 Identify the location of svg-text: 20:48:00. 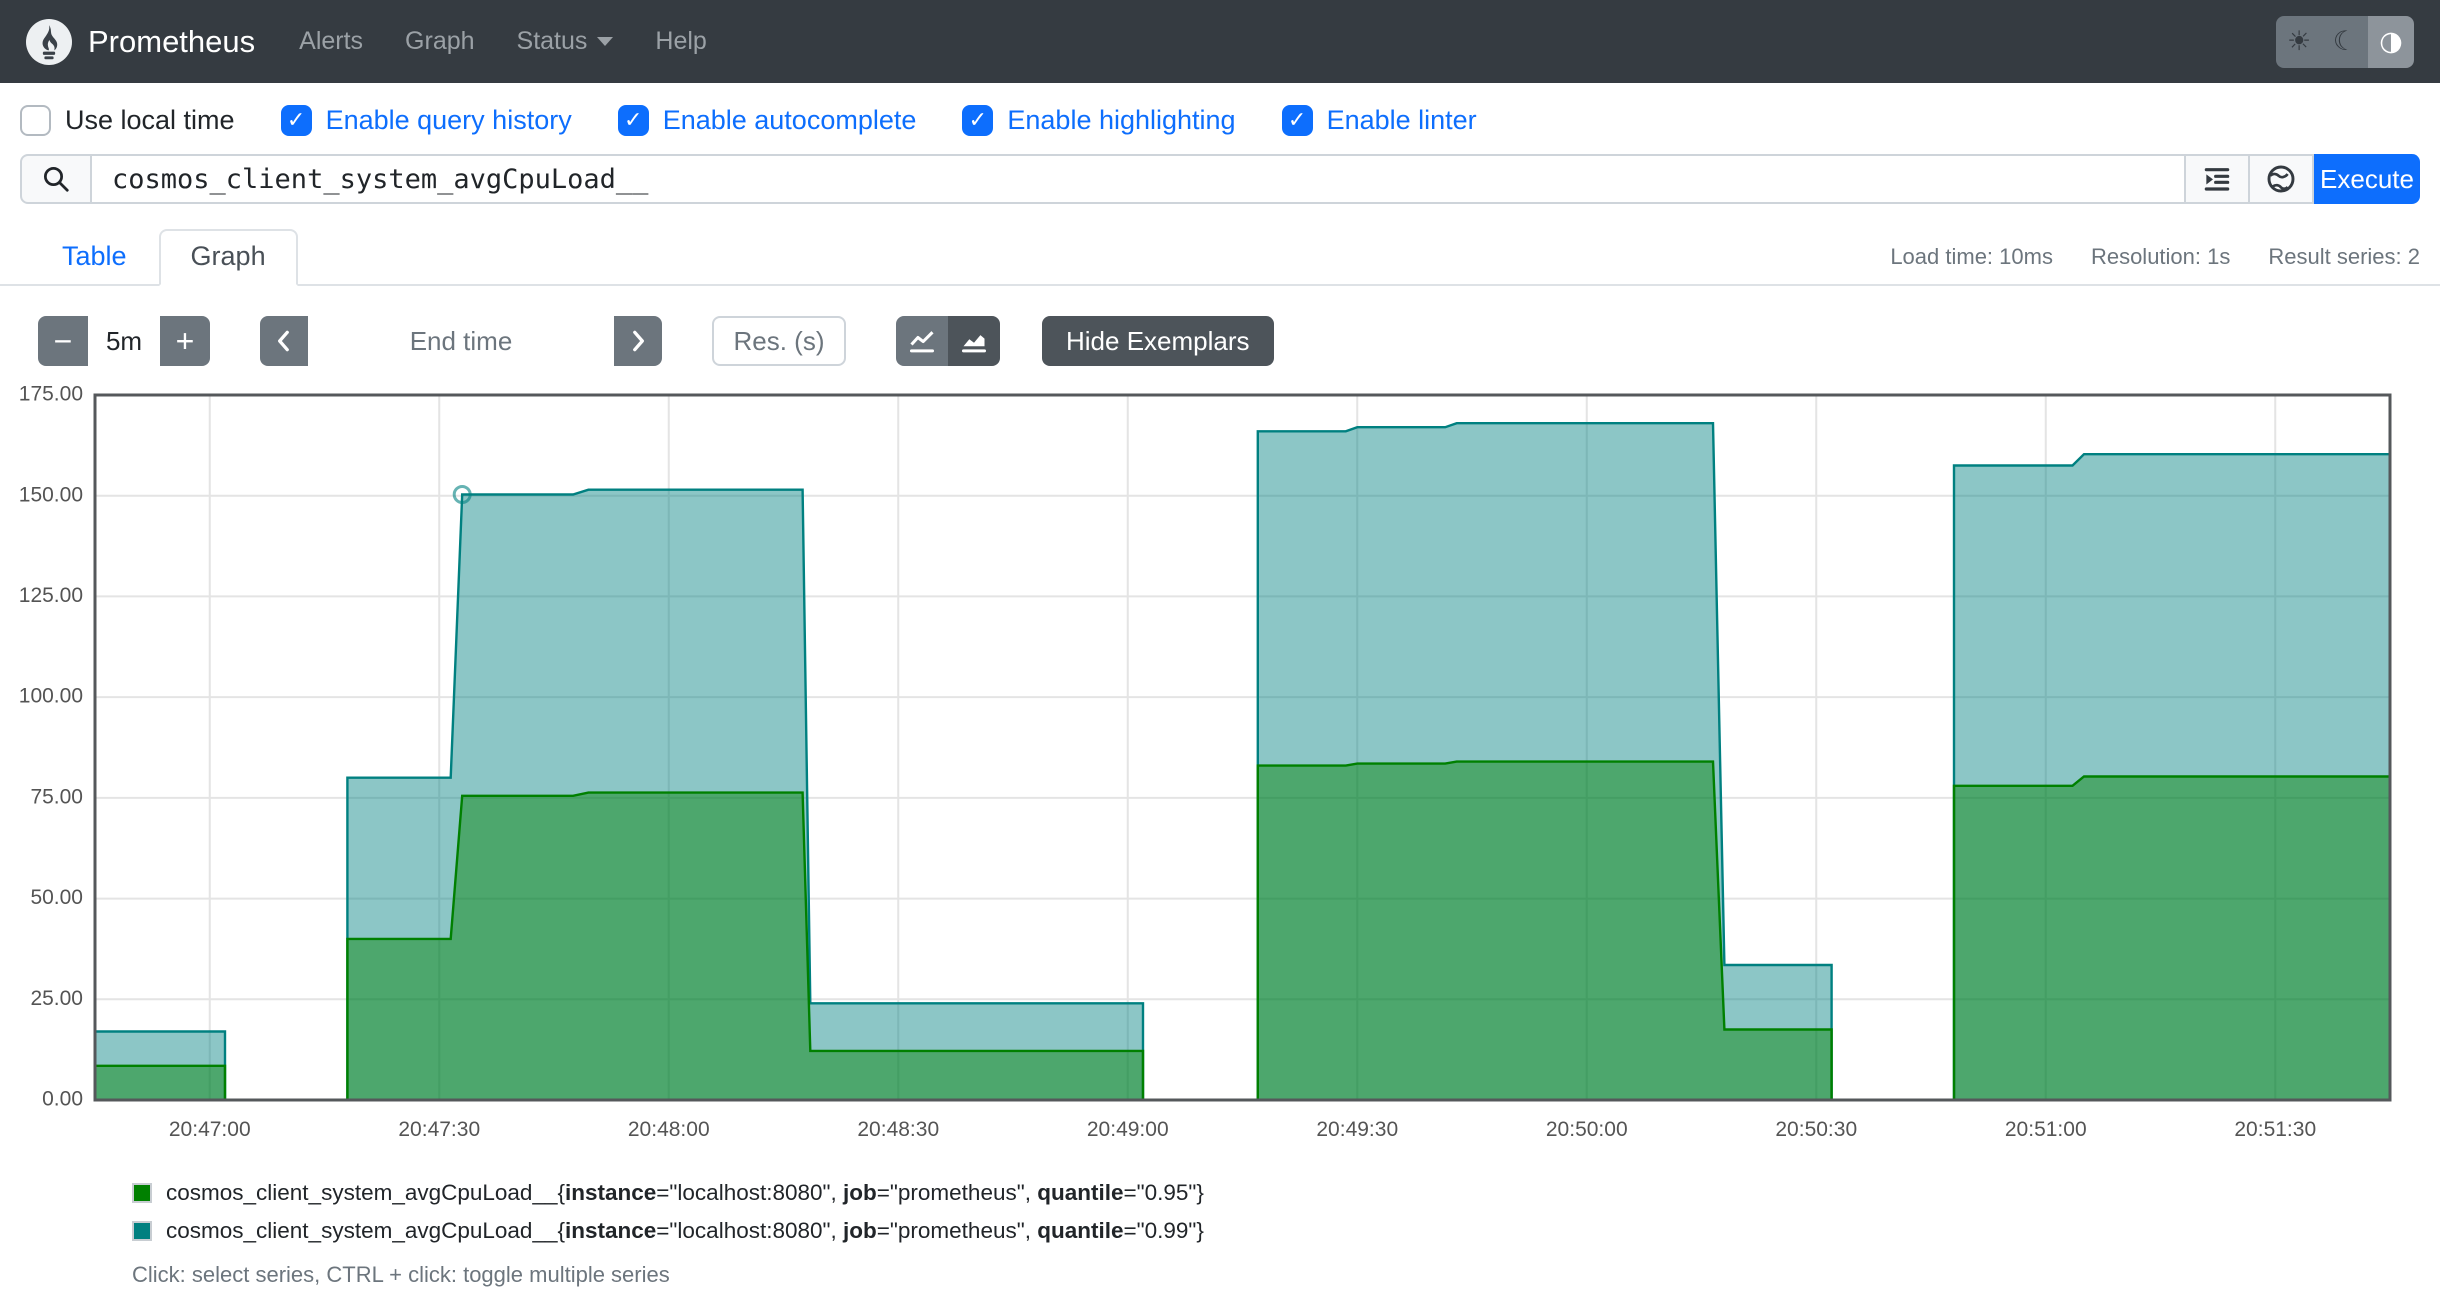
(669, 1129).